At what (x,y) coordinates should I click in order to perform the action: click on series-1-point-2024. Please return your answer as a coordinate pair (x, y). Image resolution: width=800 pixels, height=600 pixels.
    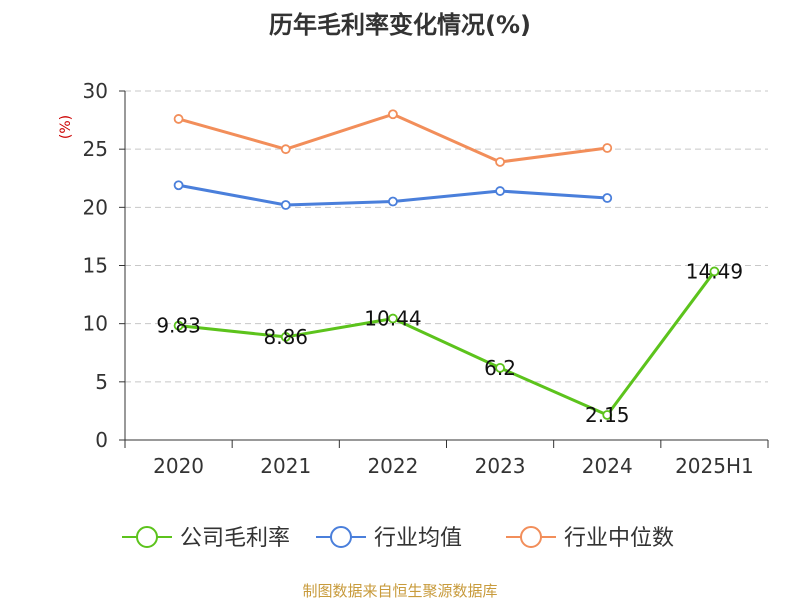
    Looking at the image, I should click on (607, 198).